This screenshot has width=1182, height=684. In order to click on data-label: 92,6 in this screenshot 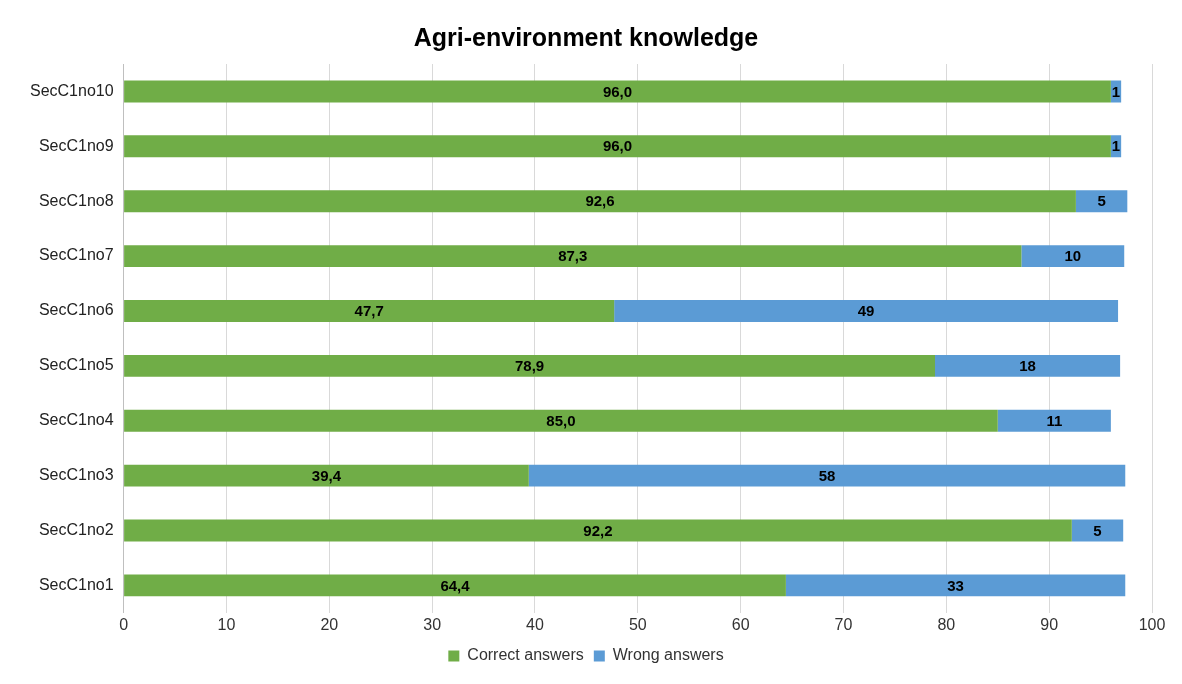, I will do `click(600, 201)`.